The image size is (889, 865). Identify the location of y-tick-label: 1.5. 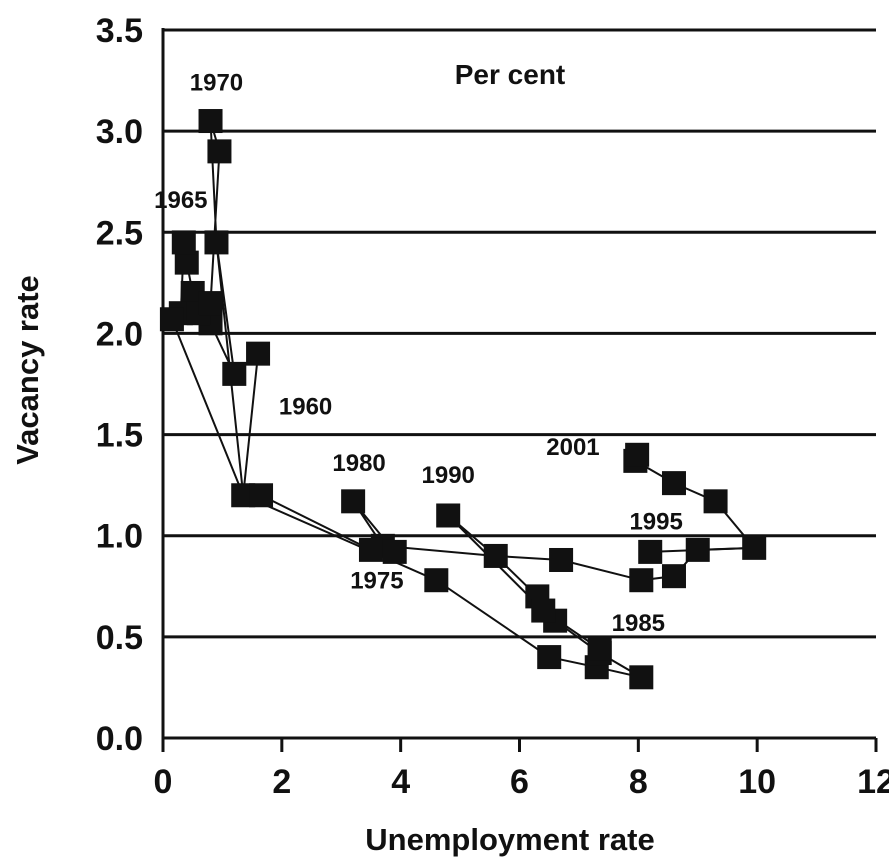
(119, 436).